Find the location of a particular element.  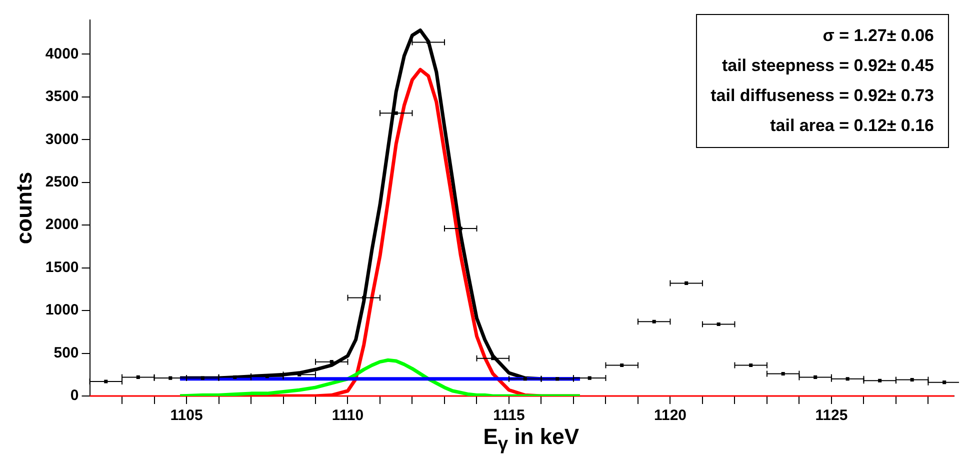

y-tick-label: 3500 is located at coordinates (62, 97).